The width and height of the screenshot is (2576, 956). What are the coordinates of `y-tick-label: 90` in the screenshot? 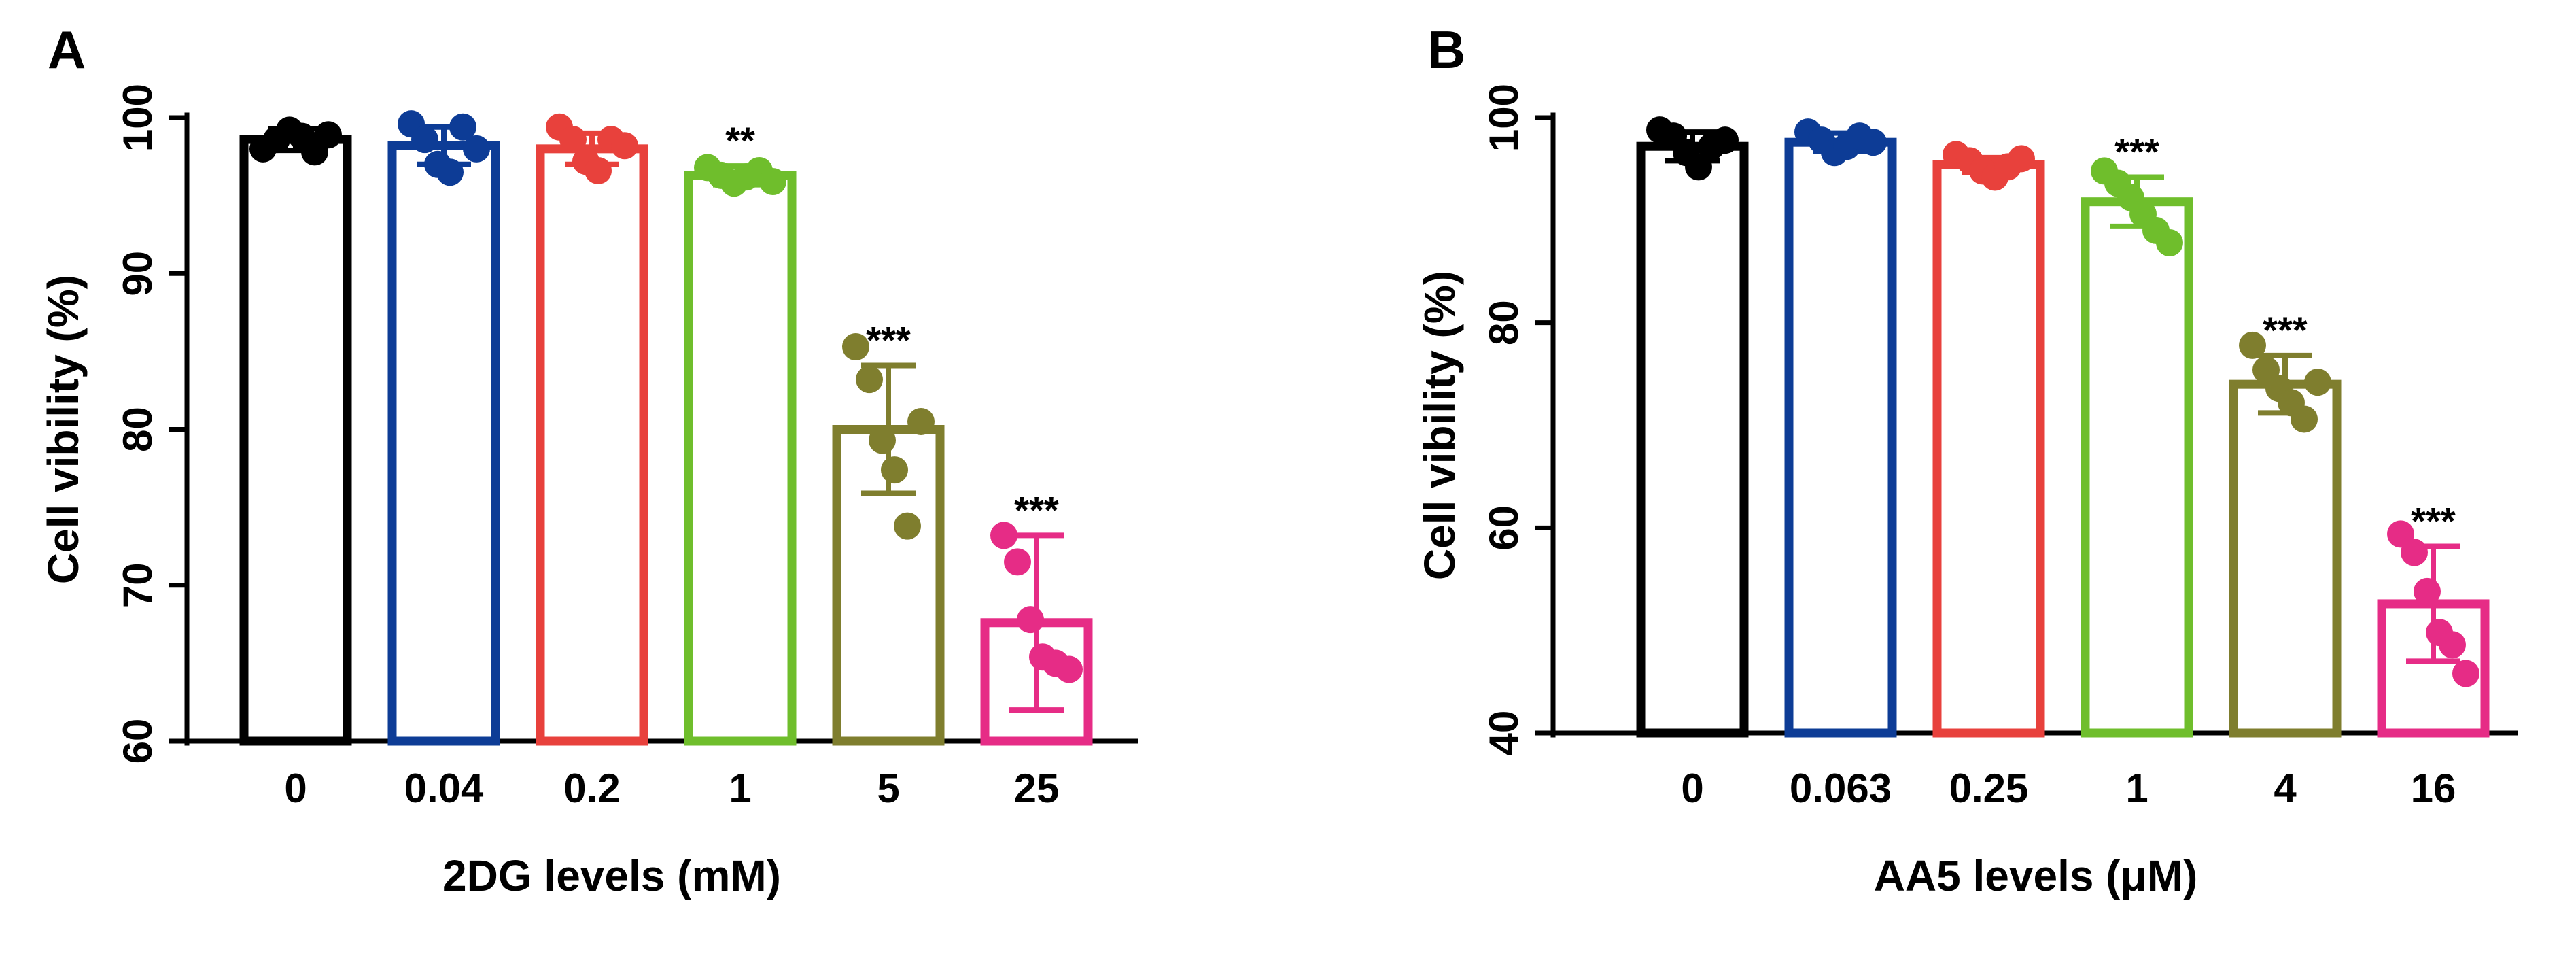 It's located at (137, 273).